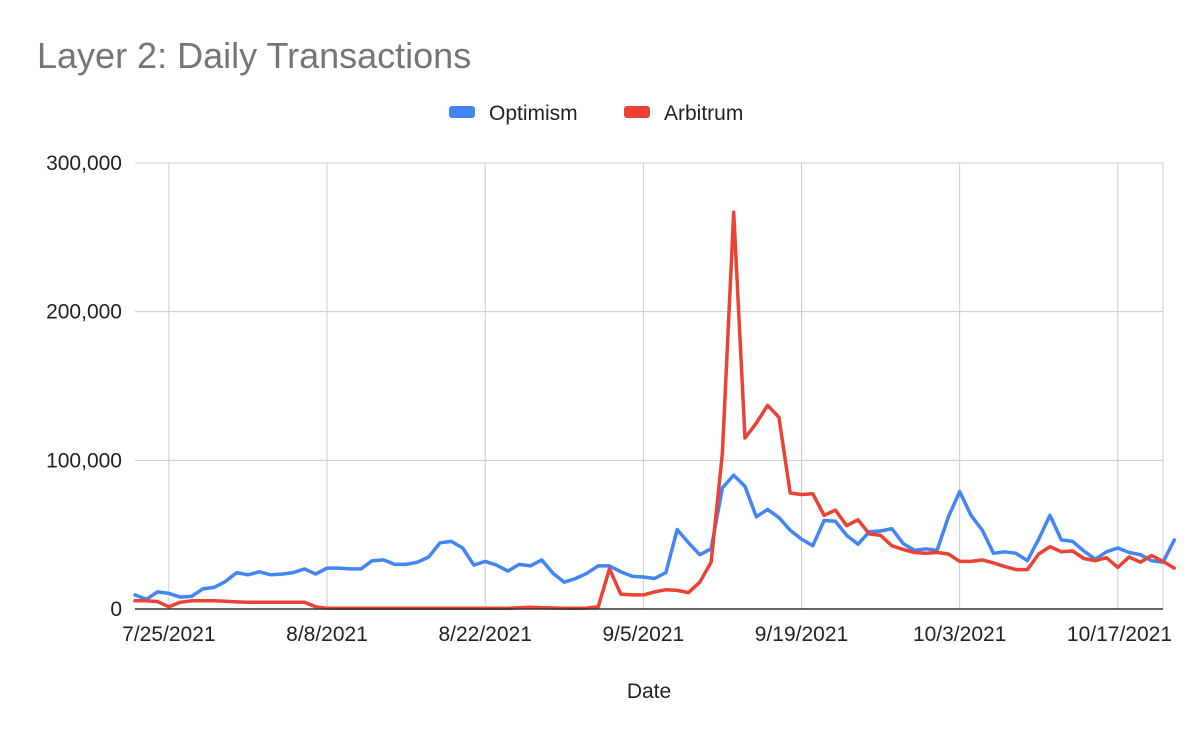  What do you see at coordinates (484, 634) in the screenshot?
I see `x-tick-label: 8/22/2021` at bounding box center [484, 634].